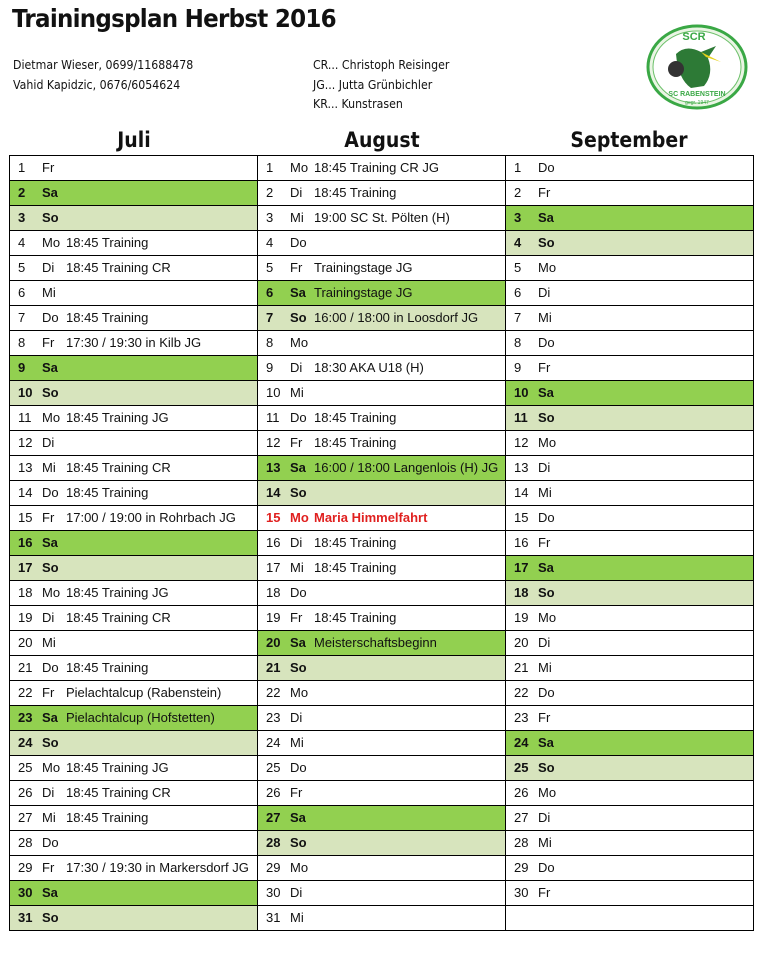 Image resolution: width=764 pixels, height=955 pixels. I want to click on event-text: 17:00 / 19:00 in Rohrbach JG, so click(151, 517).